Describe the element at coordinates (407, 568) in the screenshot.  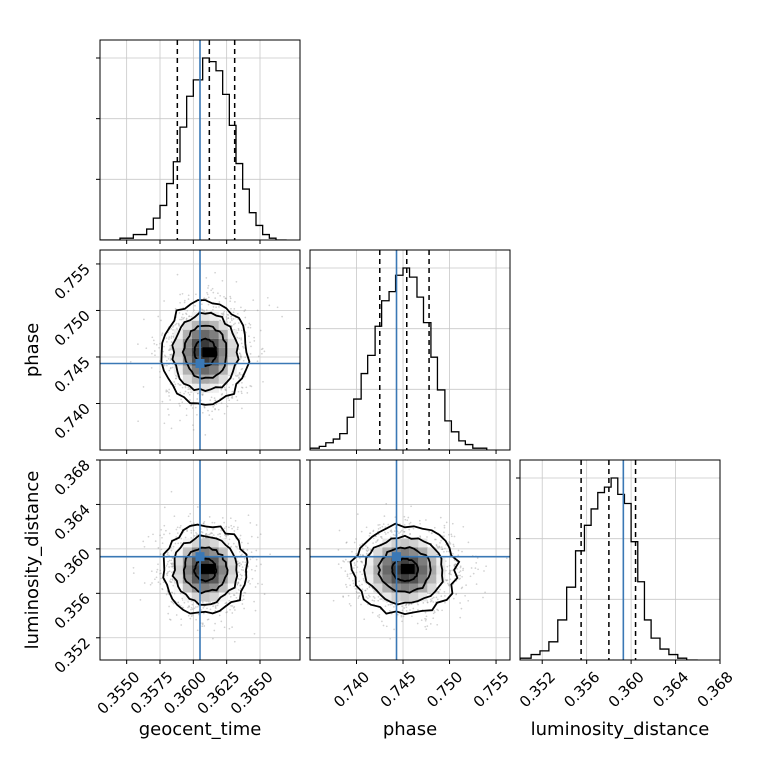
I see `density-peak` at that location.